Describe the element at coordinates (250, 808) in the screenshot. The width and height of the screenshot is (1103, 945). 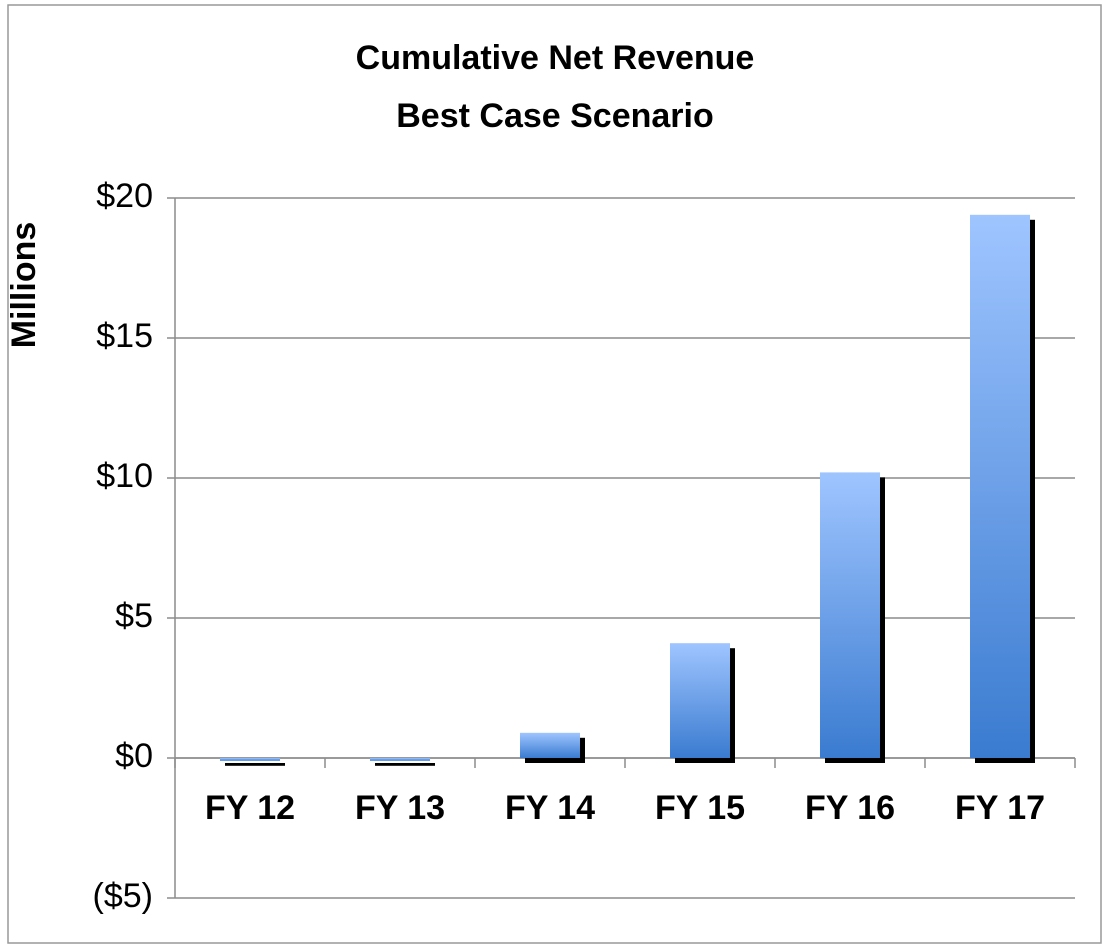
I see `x-tick-label: FY 12` at that location.